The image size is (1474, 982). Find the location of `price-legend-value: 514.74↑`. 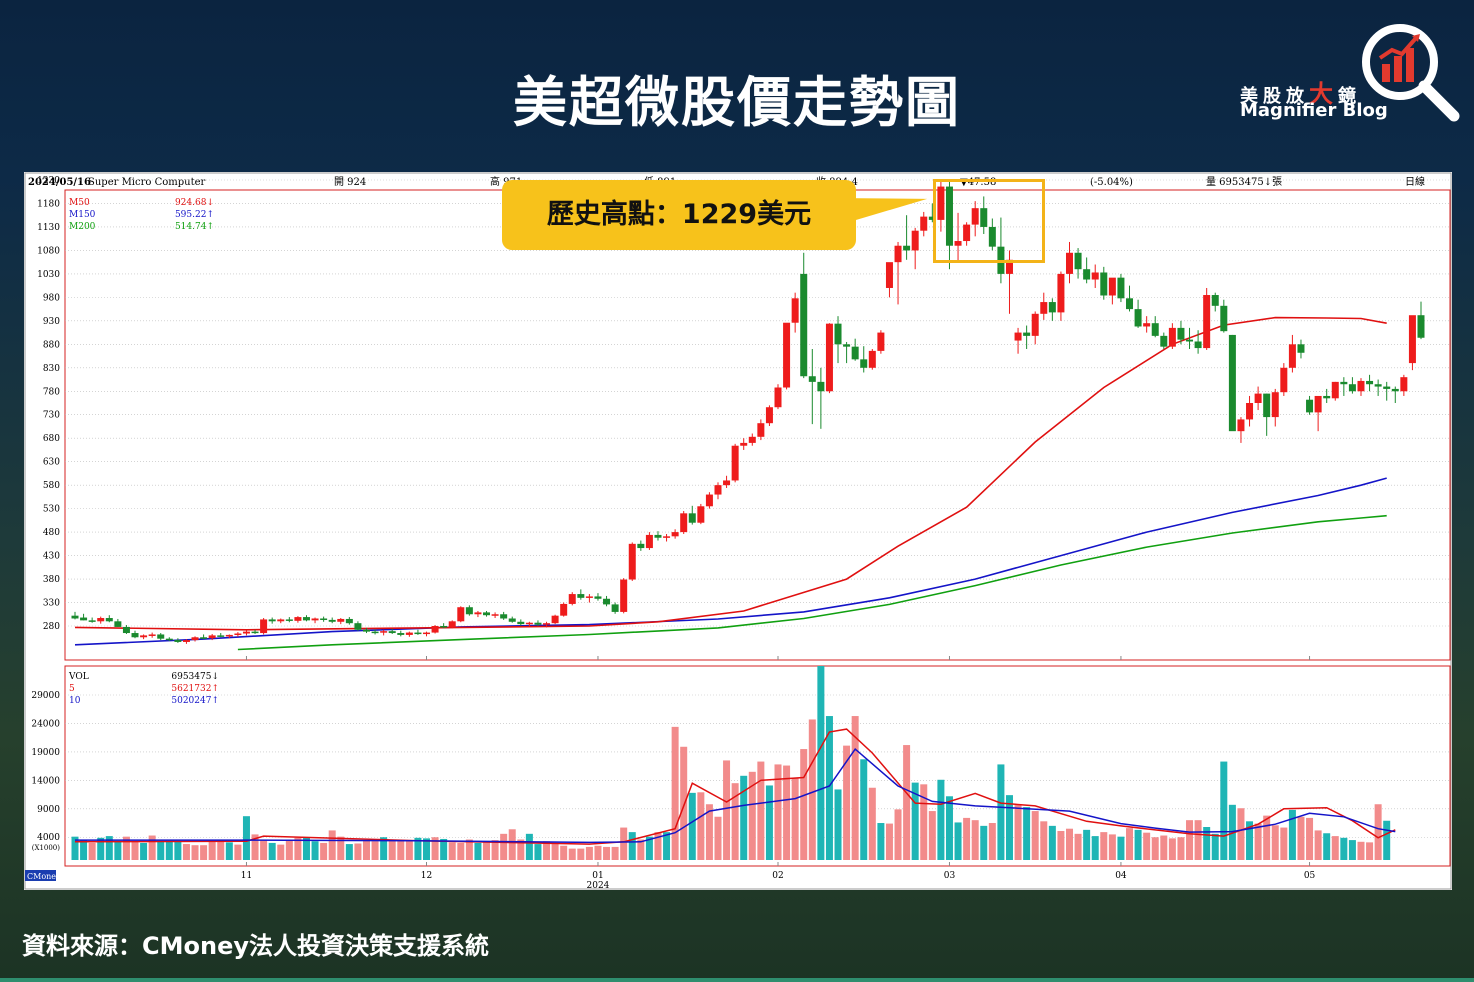

price-legend-value: 514.74↑ is located at coordinates (194, 227).